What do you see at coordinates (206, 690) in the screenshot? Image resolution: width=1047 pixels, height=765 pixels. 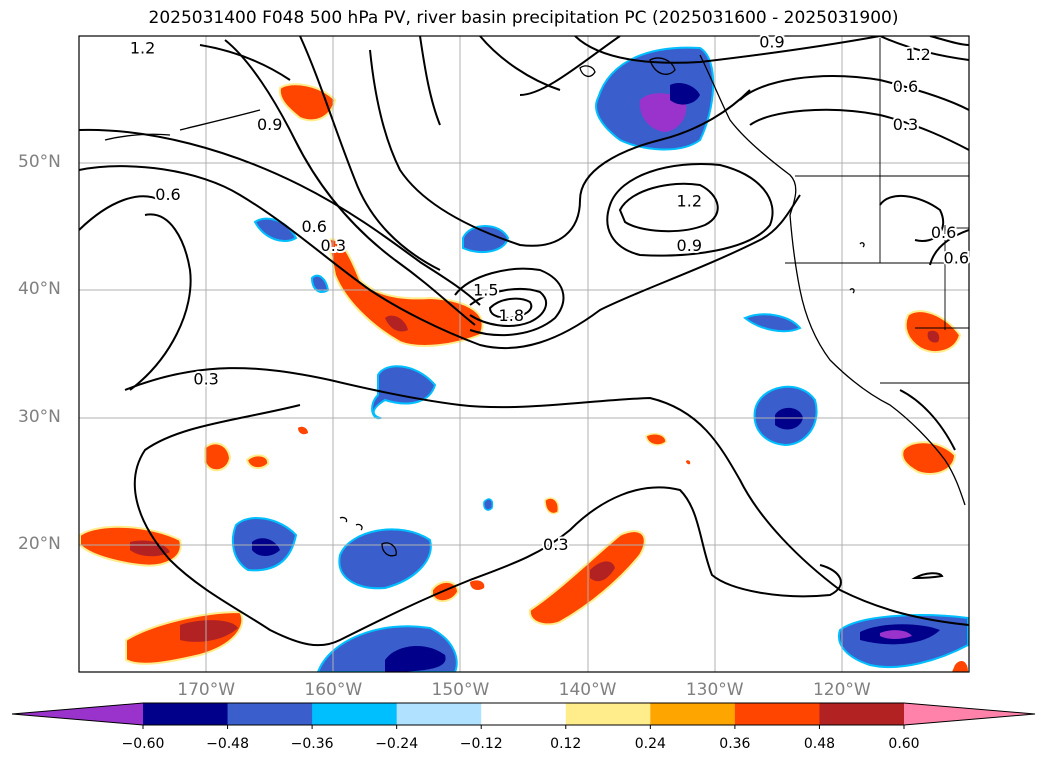 I see `lon-label: 170°W` at bounding box center [206, 690].